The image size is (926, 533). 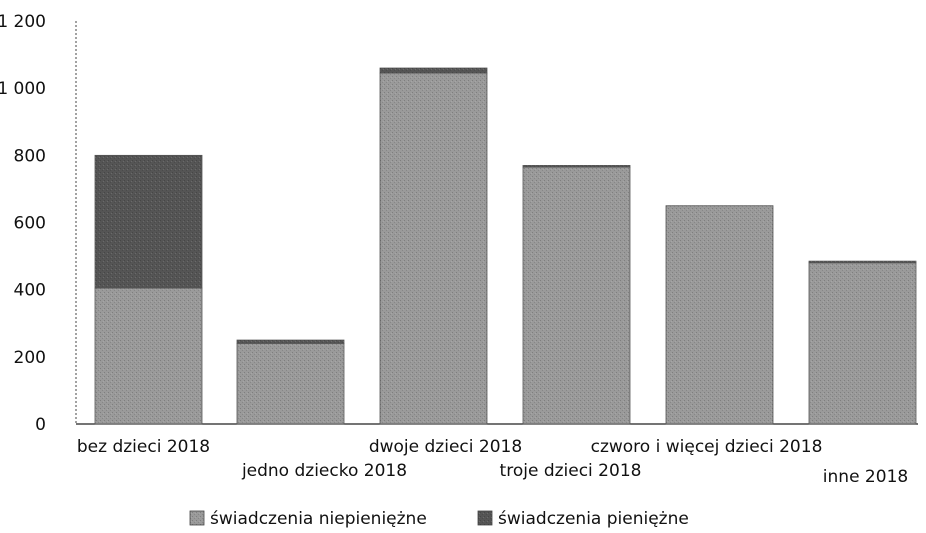 I want to click on y-tick-label: 0, so click(x=40, y=425).